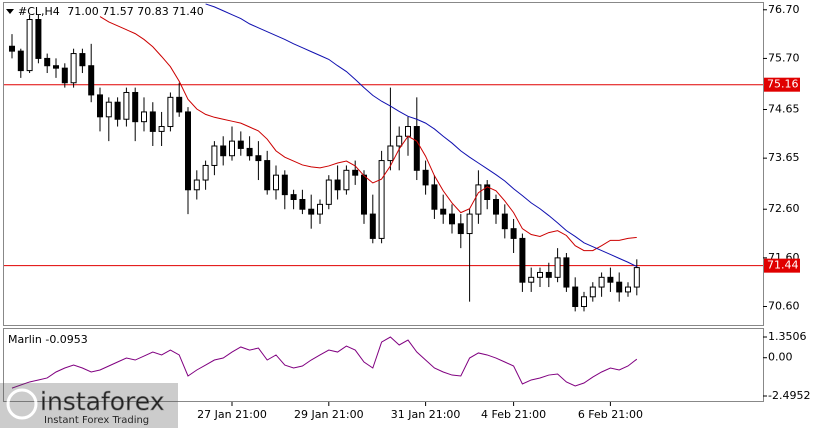 The height and width of the screenshot is (428, 814). Describe the element at coordinates (784, 306) in the screenshot. I see `y-tick-label: 70.60` at that location.